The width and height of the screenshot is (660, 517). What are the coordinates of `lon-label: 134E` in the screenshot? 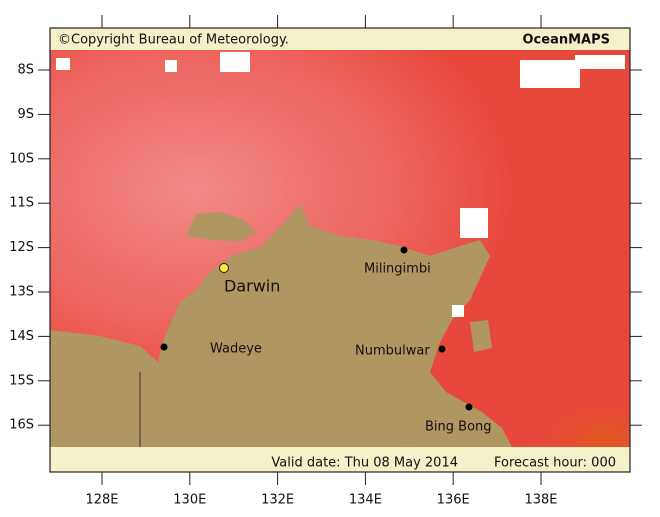 It's located at (365, 500).